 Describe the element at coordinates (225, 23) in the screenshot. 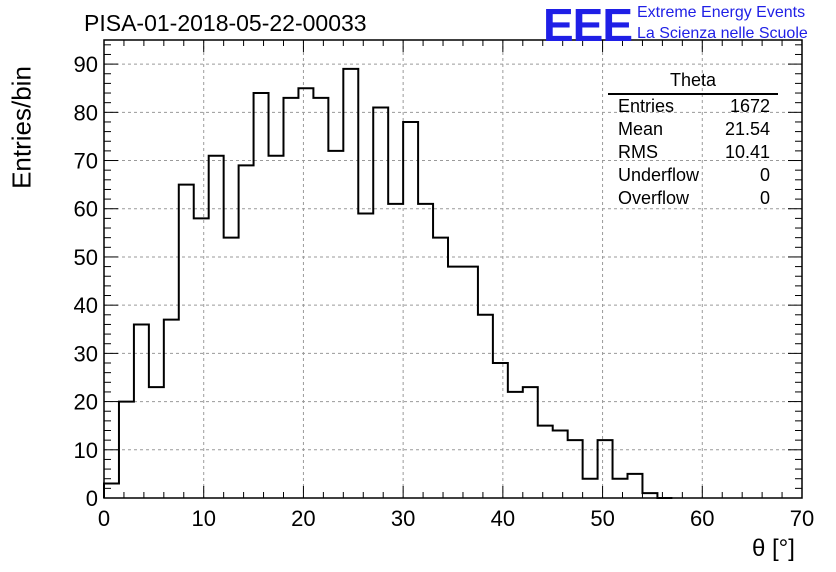

I see `chart-title: PISA-01-2018-05-22-00033` at that location.